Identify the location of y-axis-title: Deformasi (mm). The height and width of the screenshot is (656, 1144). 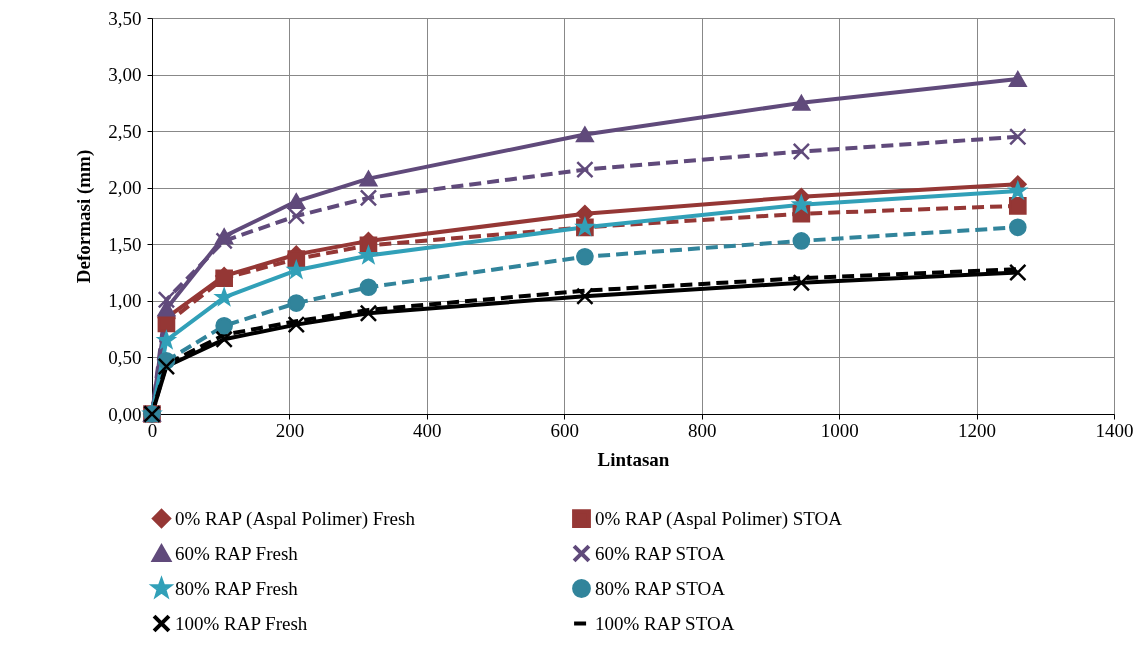
(84, 216).